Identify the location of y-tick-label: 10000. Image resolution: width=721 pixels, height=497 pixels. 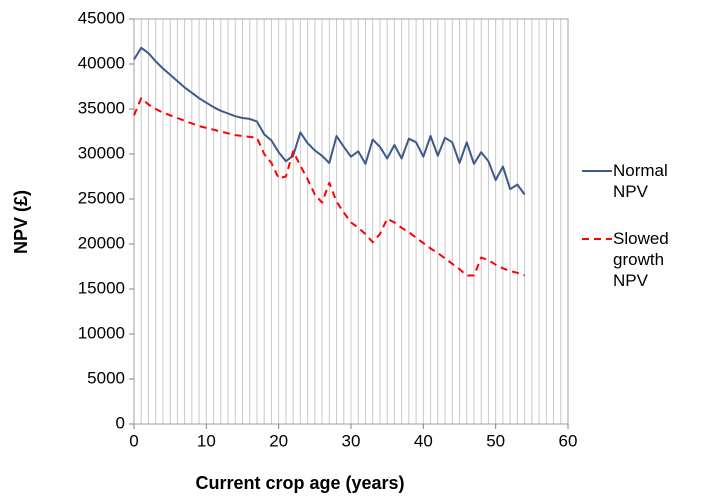
(101, 332).